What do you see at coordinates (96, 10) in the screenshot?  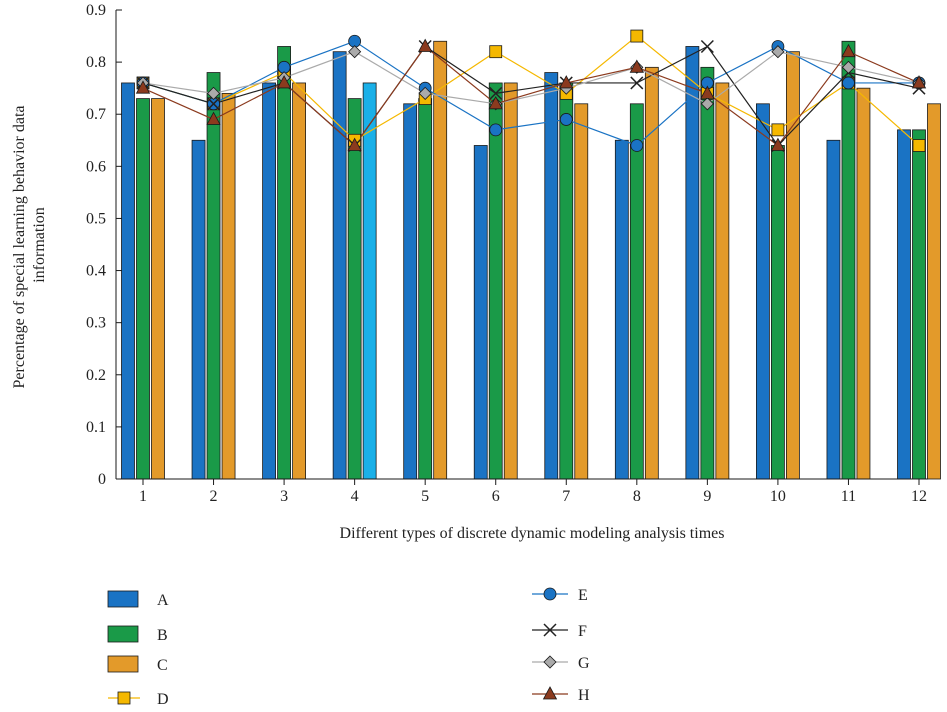 I see `y-tick-label-0.9: 0.9` at bounding box center [96, 10].